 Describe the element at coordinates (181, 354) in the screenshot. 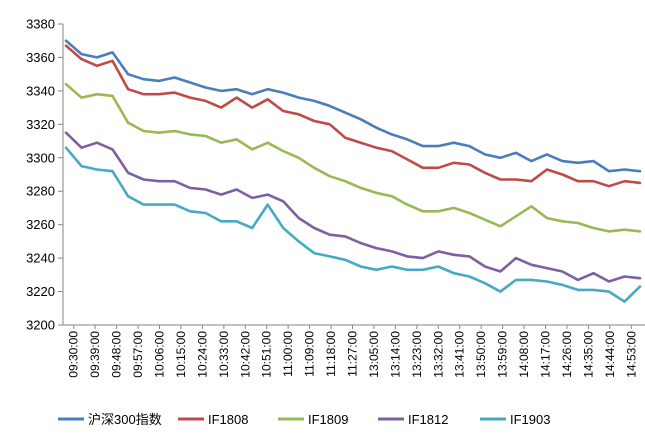

I see `x-tick-label: 10:15:00` at that location.